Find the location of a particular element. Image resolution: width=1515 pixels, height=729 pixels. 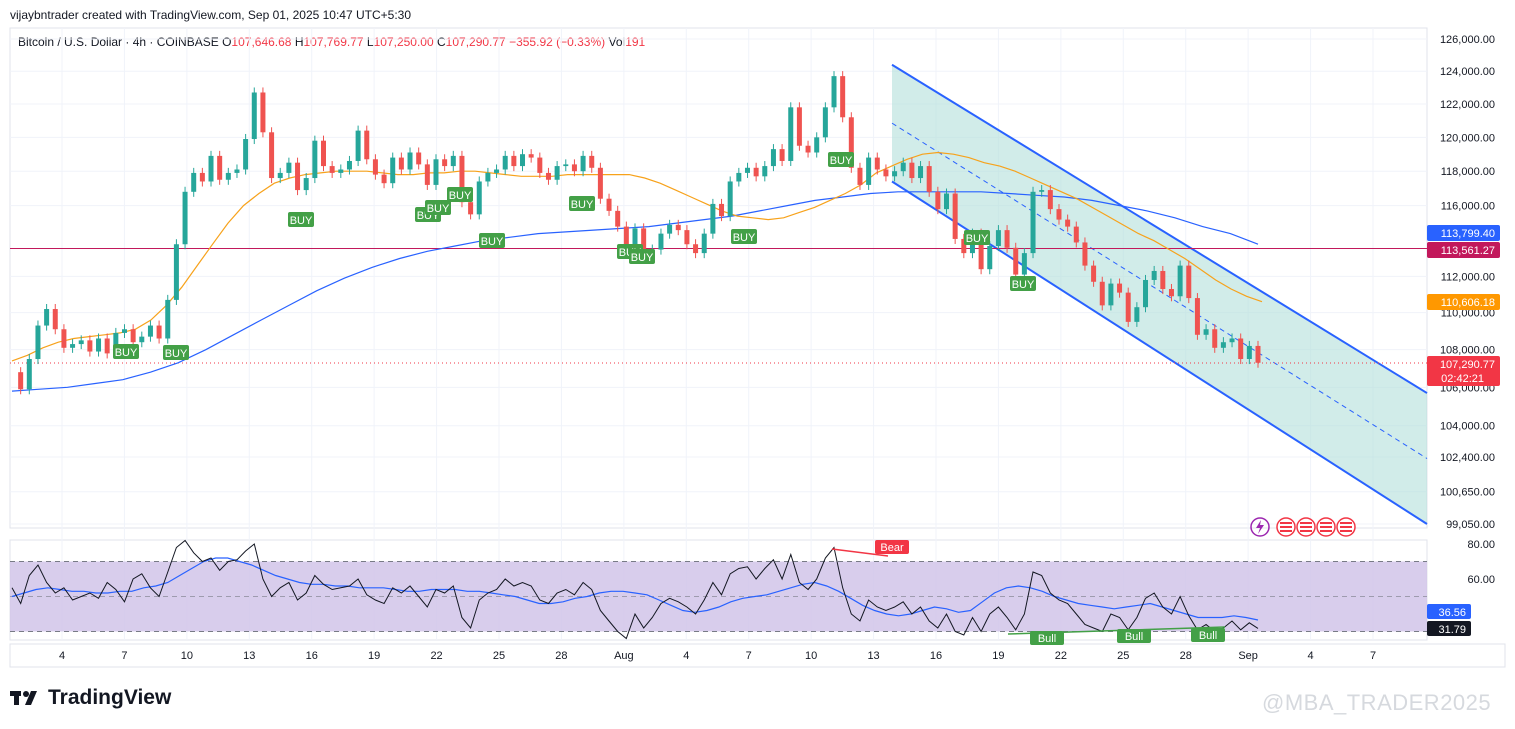

lightning-event-icon is located at coordinates (1260, 527).